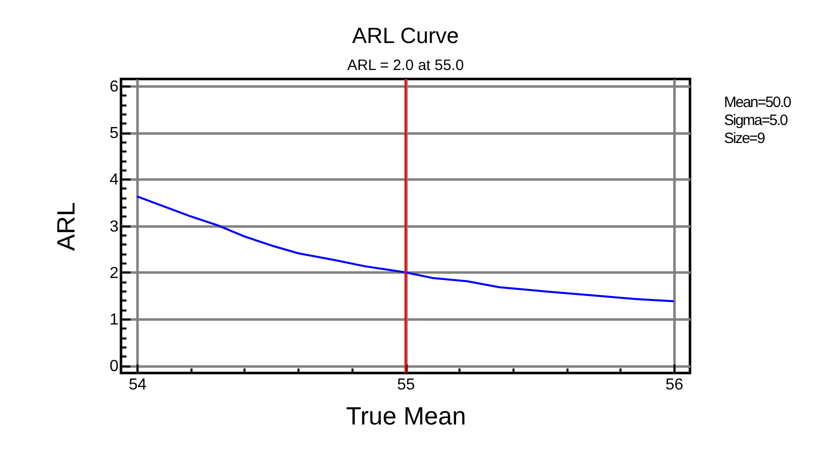  What do you see at coordinates (756, 121) in the screenshot?
I see `text: Sigma=5.0` at bounding box center [756, 121].